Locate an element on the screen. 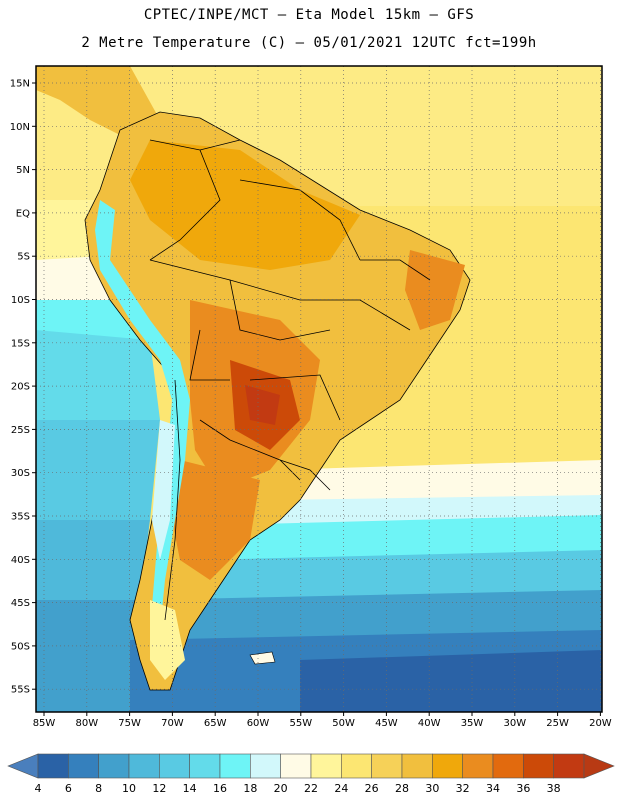 The image size is (618, 800). land-max-hotspot is located at coordinates (262, 405).